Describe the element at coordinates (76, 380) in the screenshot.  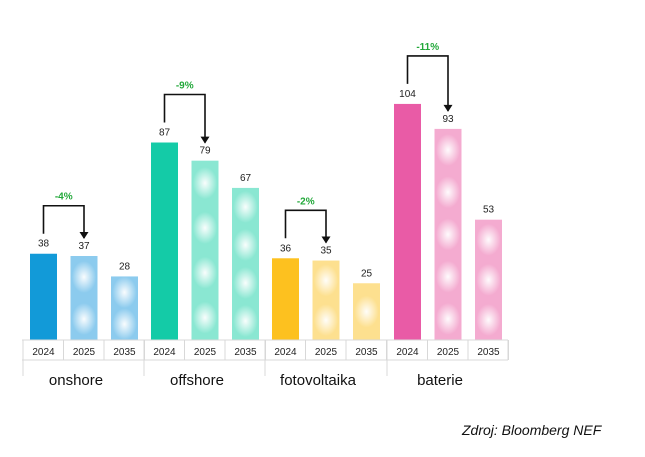
I see `category-label: onshore` at that location.